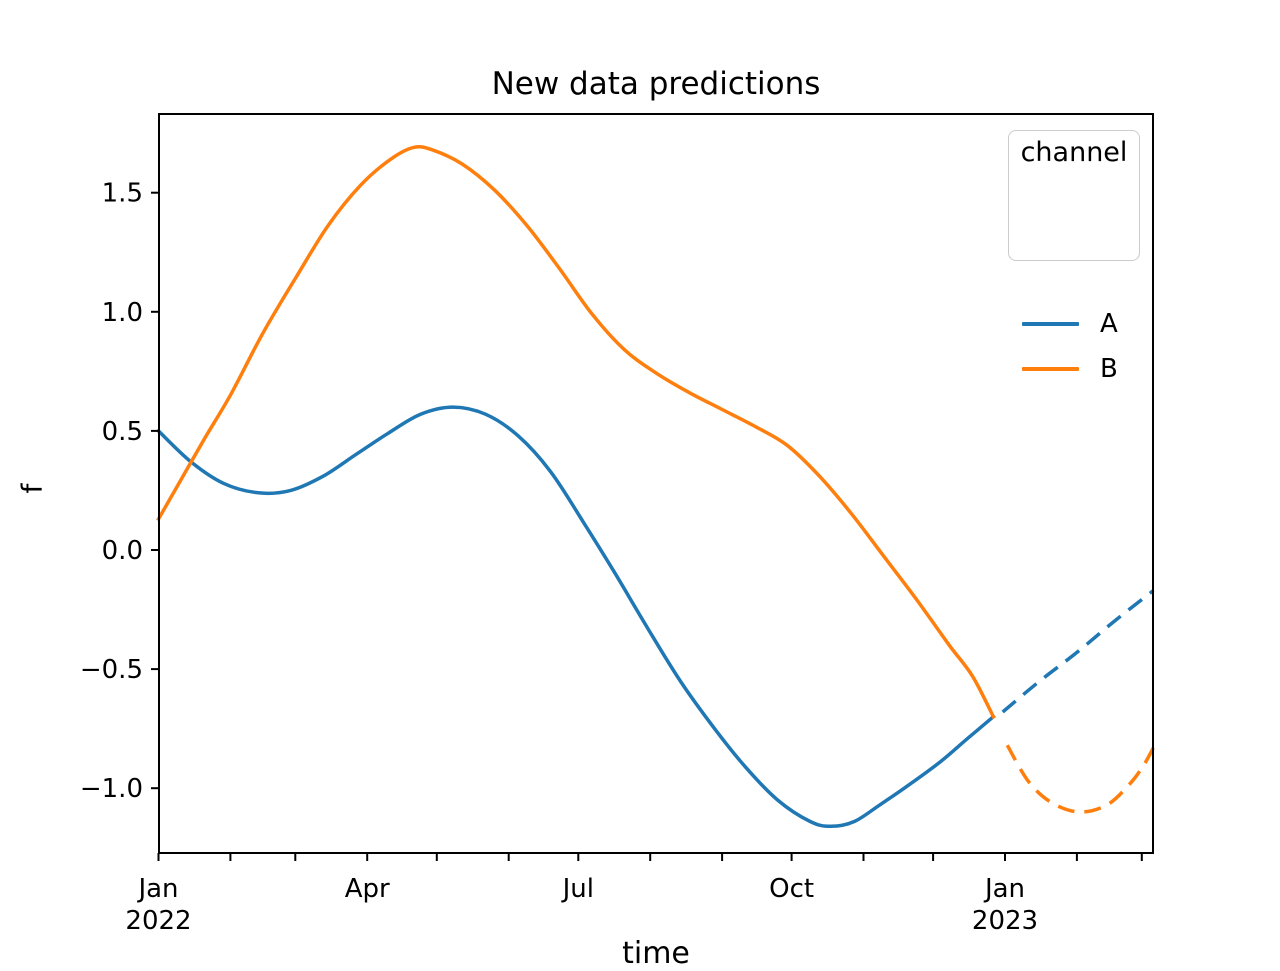  I want to click on x-axis-label: time, so click(656, 953).